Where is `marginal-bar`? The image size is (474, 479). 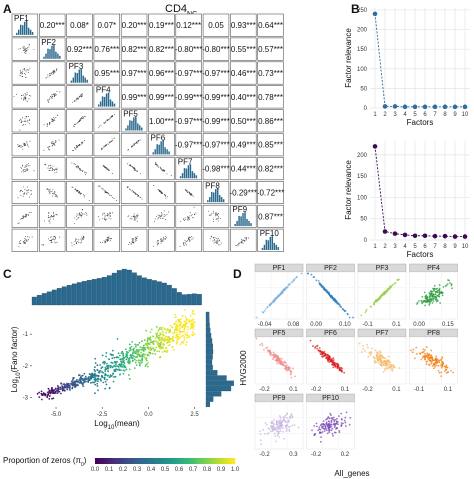
marginal-bar is located at coordinates (208, 336).